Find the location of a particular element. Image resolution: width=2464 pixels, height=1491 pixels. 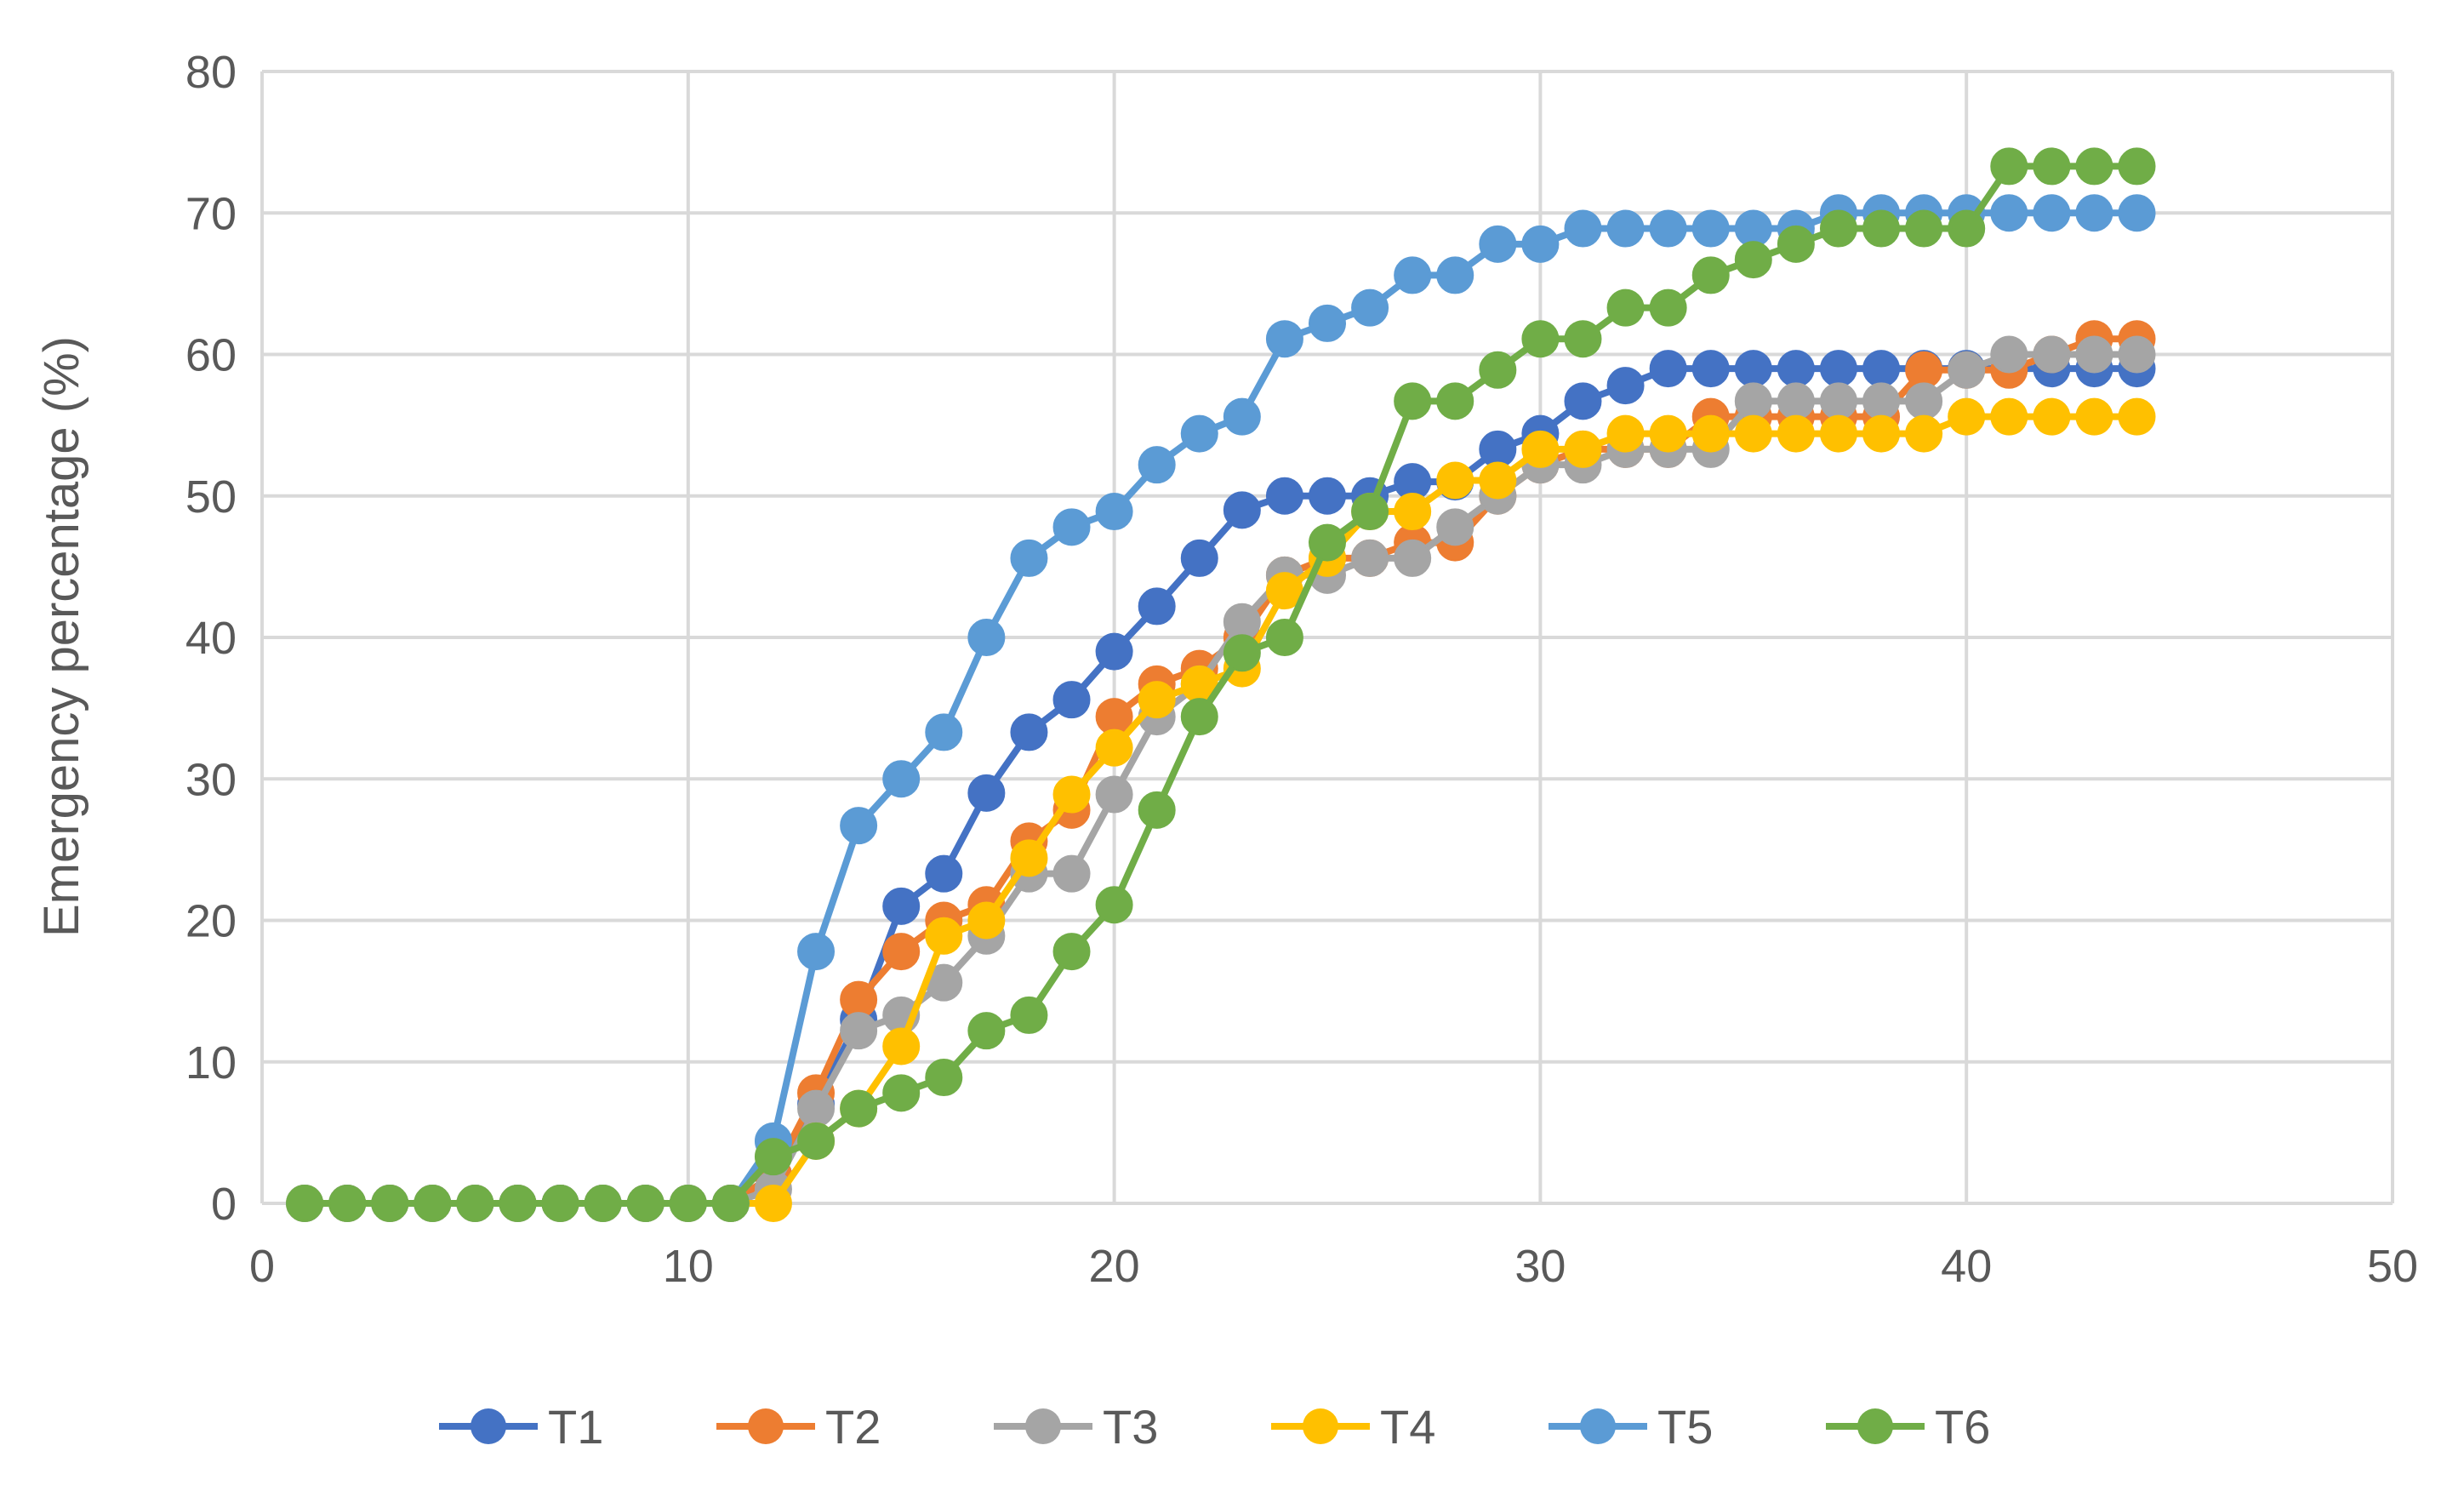

legend-label: T4 is located at coordinates (1408, 1427).